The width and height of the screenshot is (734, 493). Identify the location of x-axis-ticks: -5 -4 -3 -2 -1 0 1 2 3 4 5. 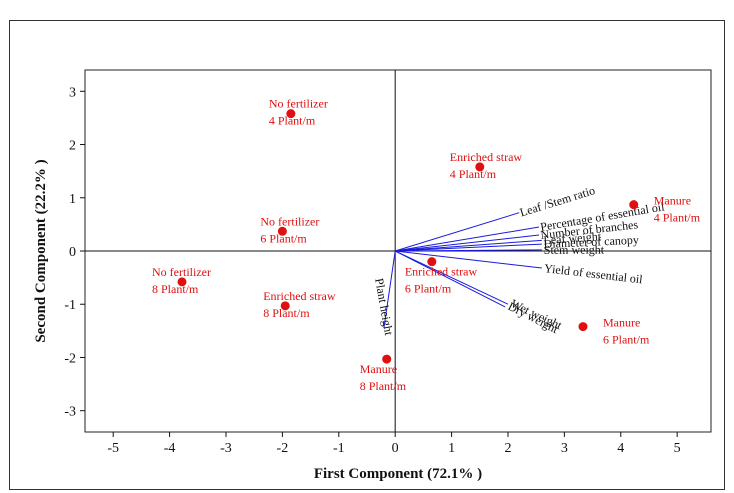
(394, 444).